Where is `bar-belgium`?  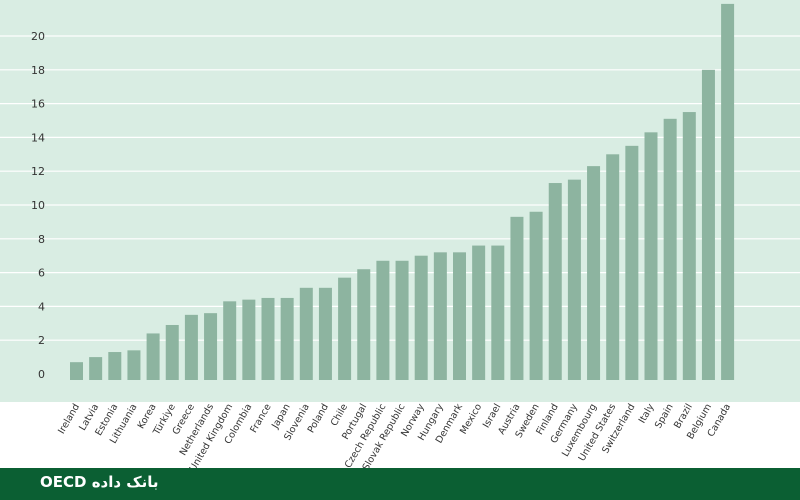 bar-belgium is located at coordinates (708, 225).